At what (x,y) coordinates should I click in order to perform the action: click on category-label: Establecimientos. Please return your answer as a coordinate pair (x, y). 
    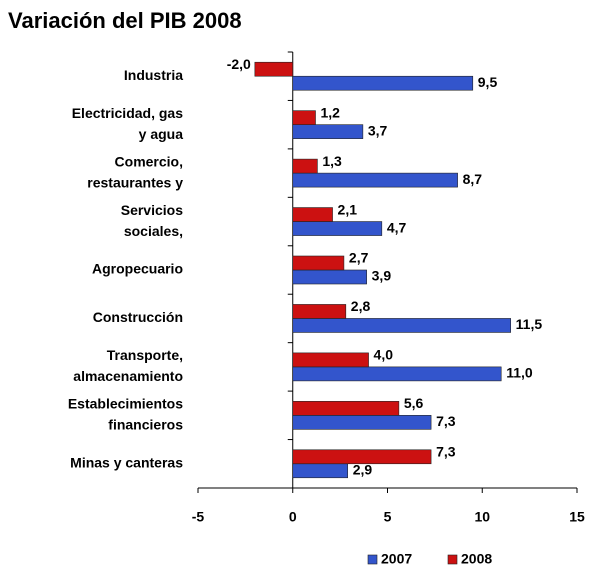
    Looking at the image, I should click on (125, 404).